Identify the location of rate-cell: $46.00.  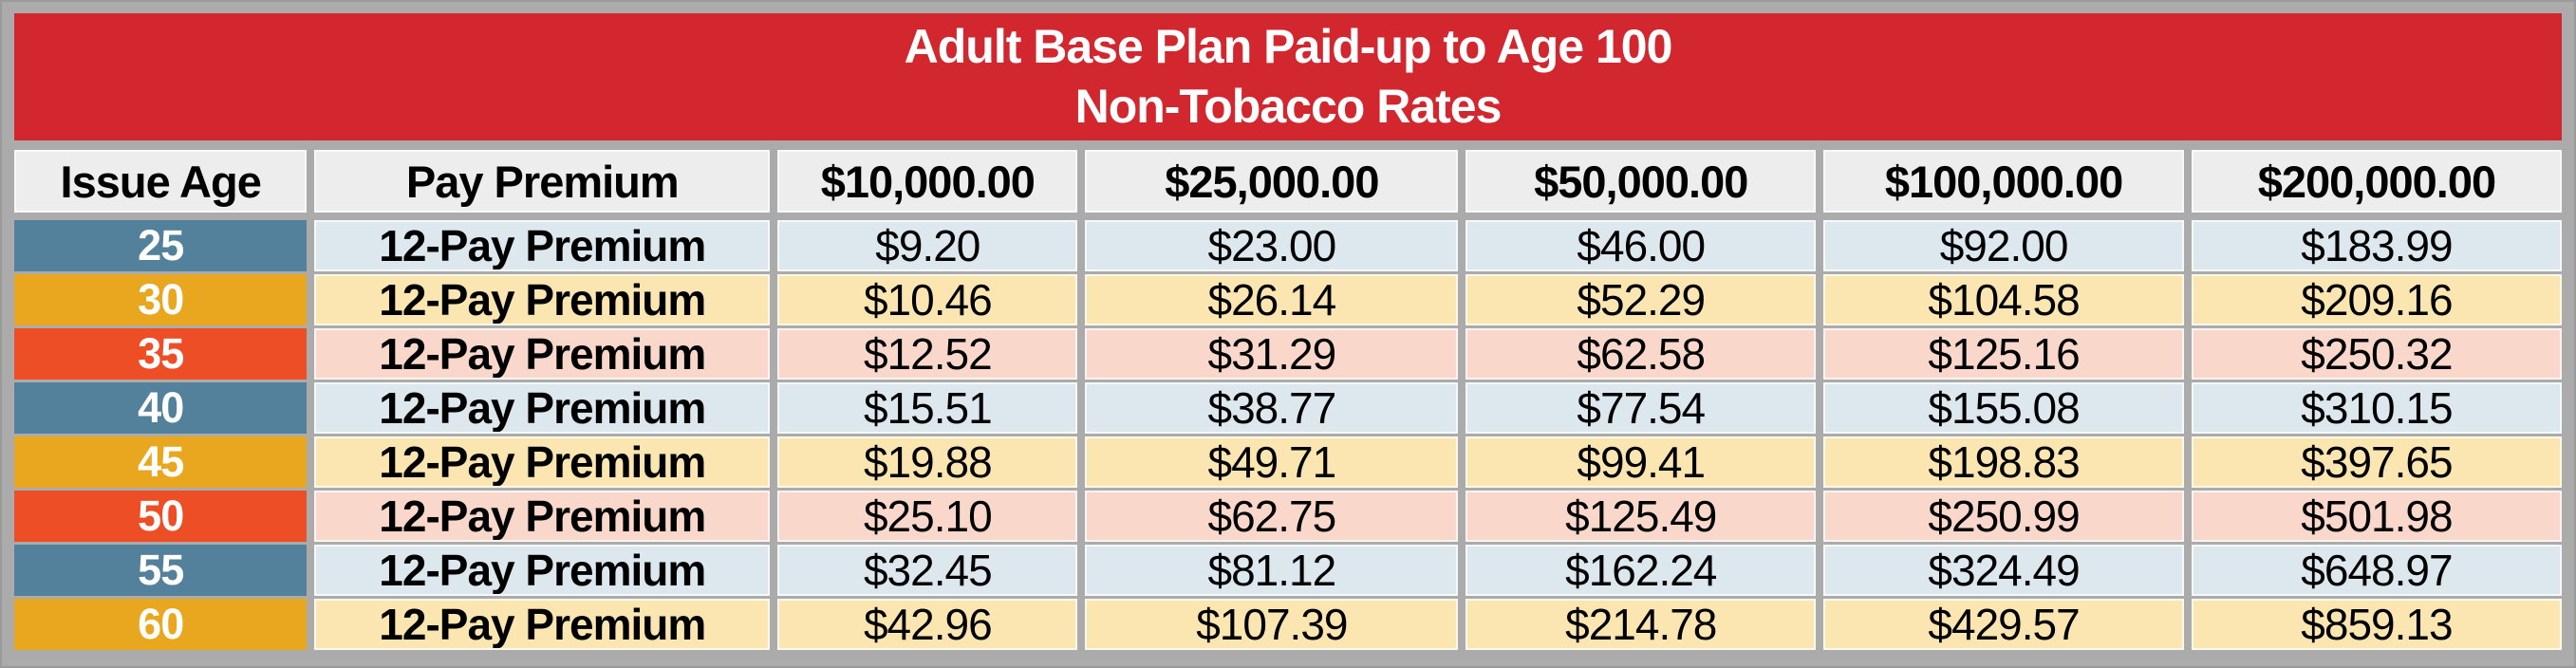
(1641, 245).